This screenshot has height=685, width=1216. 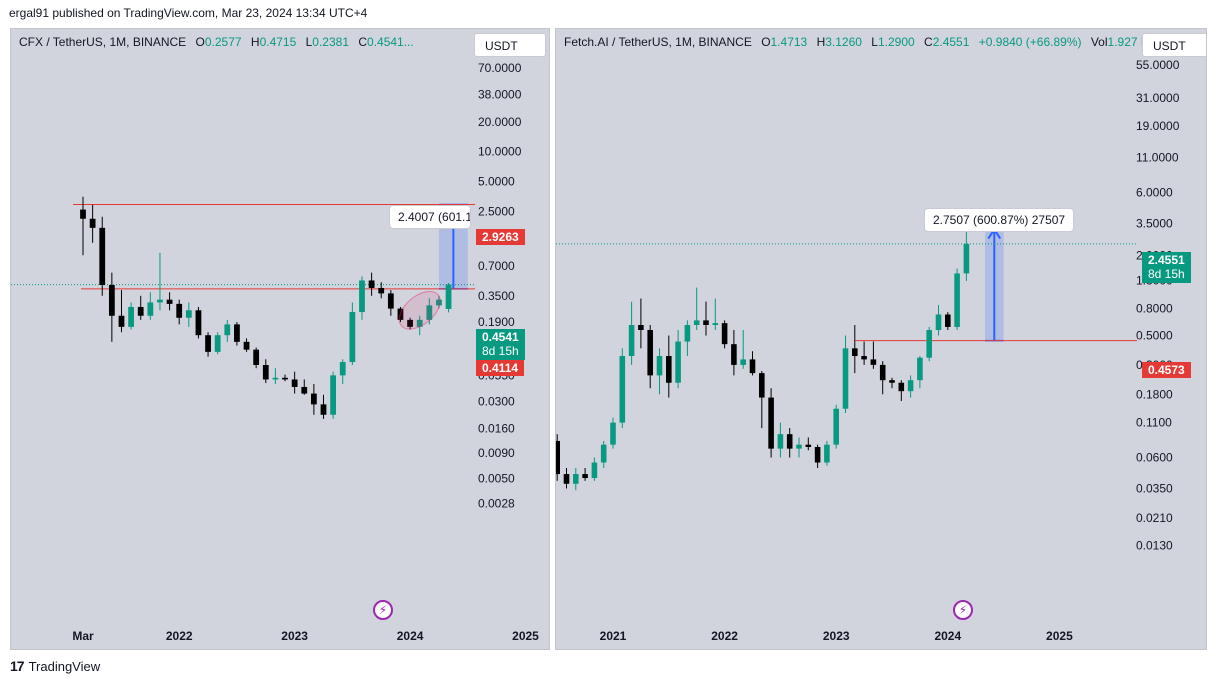 I want to click on footer: 17 TradingView, so click(x=55, y=666).